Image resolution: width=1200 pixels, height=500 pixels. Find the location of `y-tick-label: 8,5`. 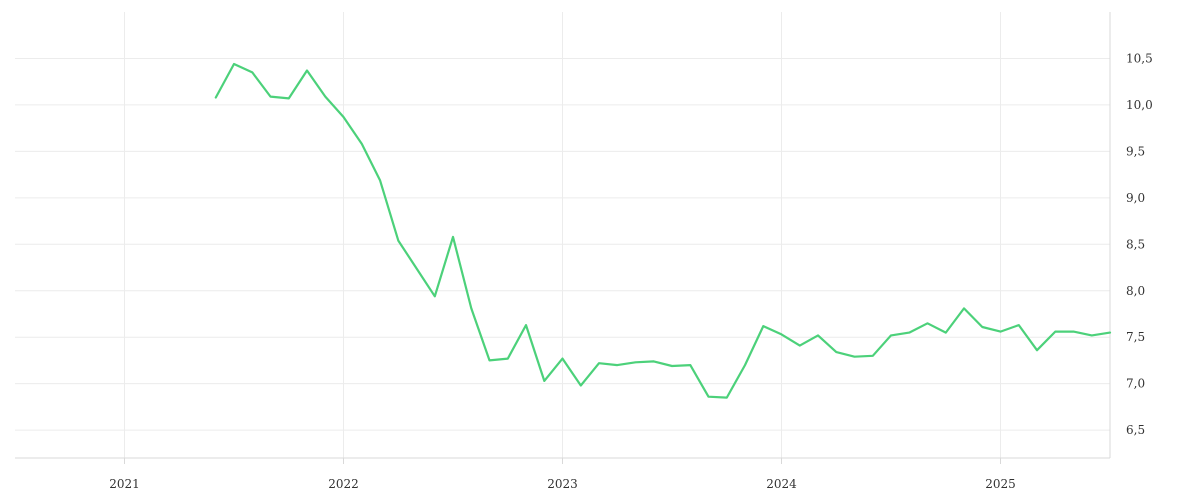

y-tick-label: 8,5 is located at coordinates (1135, 244).